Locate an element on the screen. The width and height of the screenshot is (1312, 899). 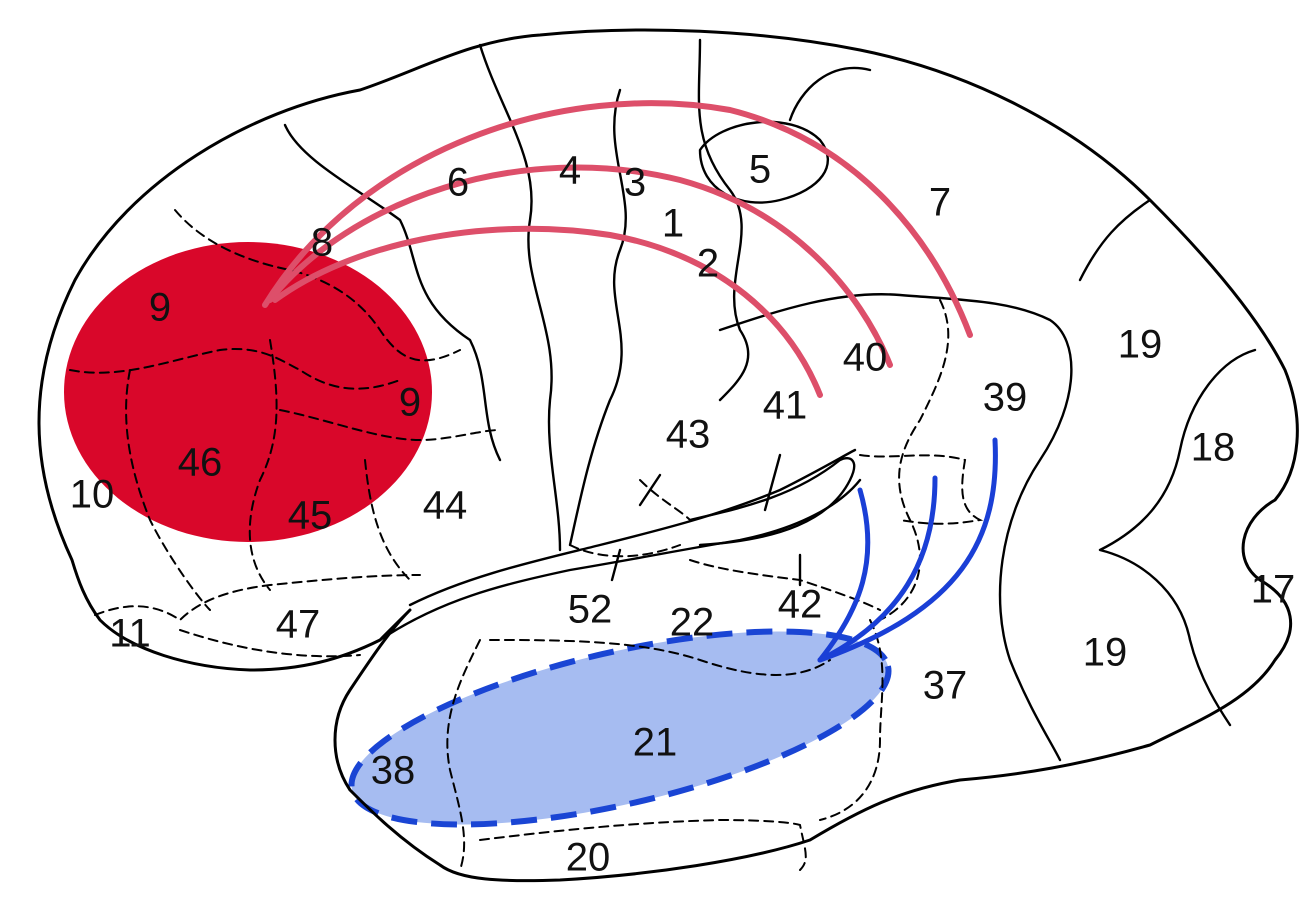
sylvian-fissure-lower is located at coordinates (620, 560).